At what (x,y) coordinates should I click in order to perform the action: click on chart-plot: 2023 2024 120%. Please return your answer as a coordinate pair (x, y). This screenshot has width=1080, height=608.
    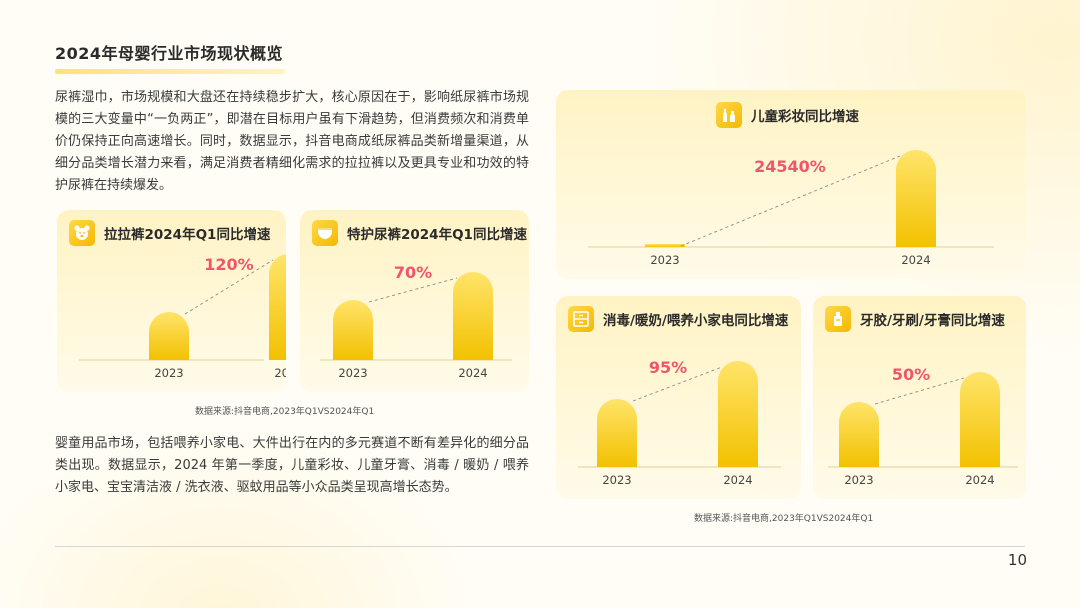
    Looking at the image, I should click on (182, 317).